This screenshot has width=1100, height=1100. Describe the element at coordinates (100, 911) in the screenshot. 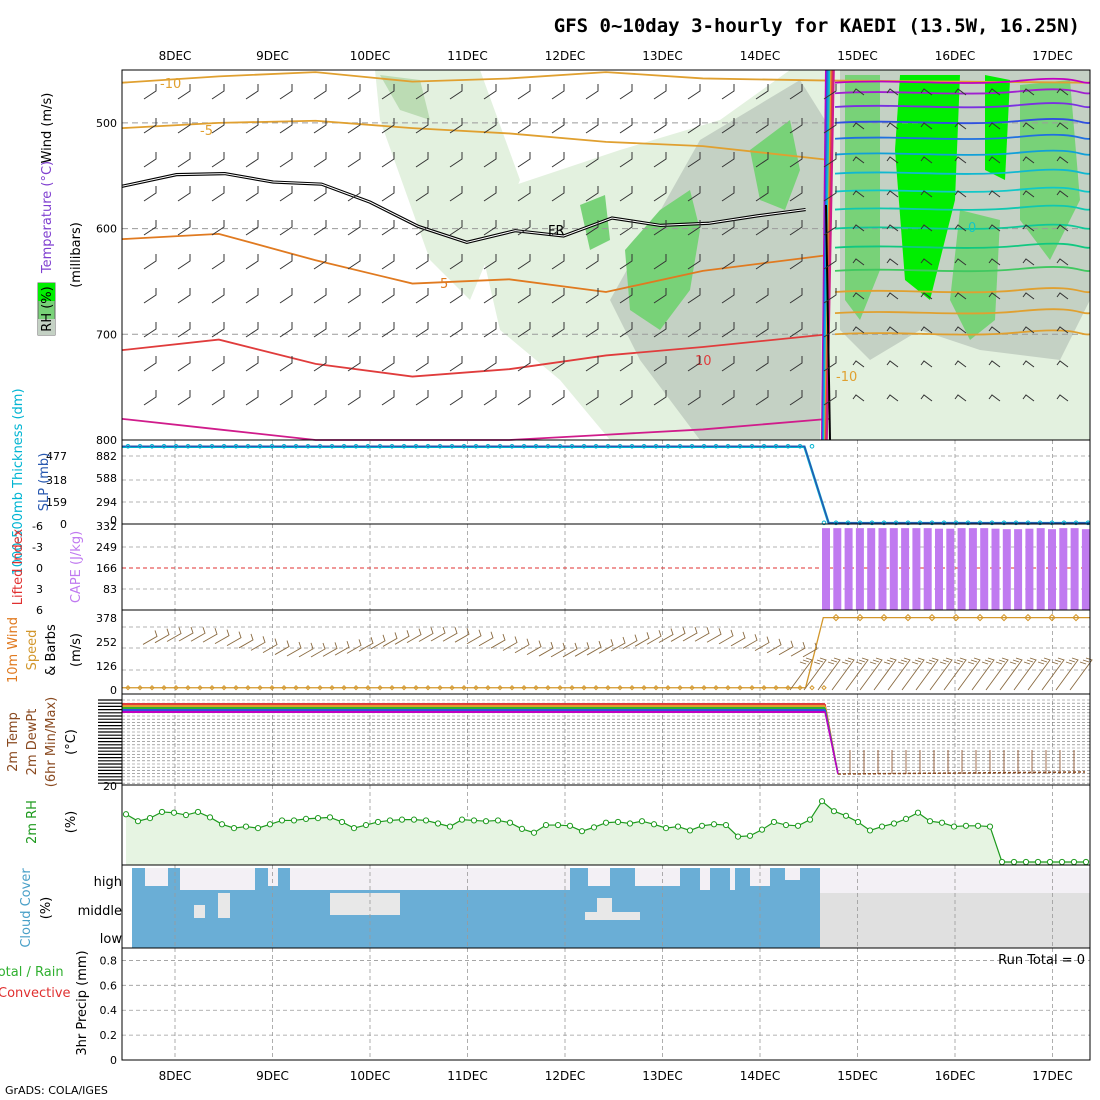

I see `cloud-level-middle: middle` at that location.